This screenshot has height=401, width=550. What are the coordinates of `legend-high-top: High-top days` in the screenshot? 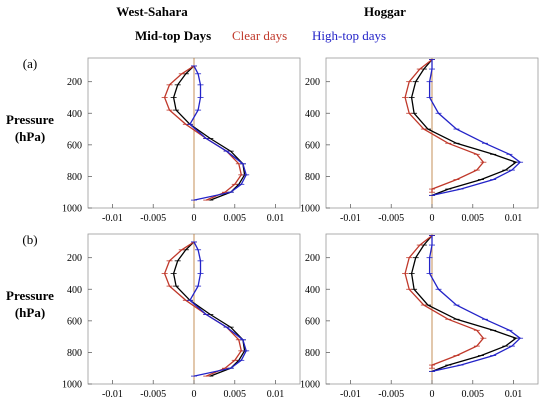 It's located at (349, 35).